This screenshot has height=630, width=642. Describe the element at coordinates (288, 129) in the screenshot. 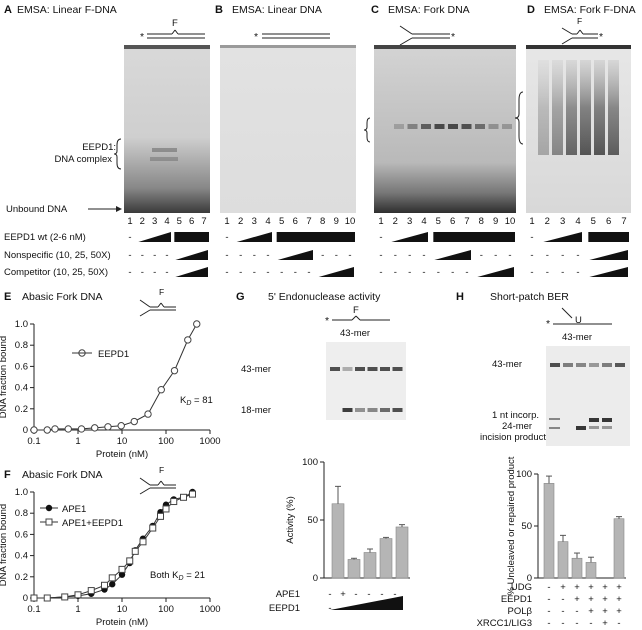

I see `panel-b-gel` at that location.